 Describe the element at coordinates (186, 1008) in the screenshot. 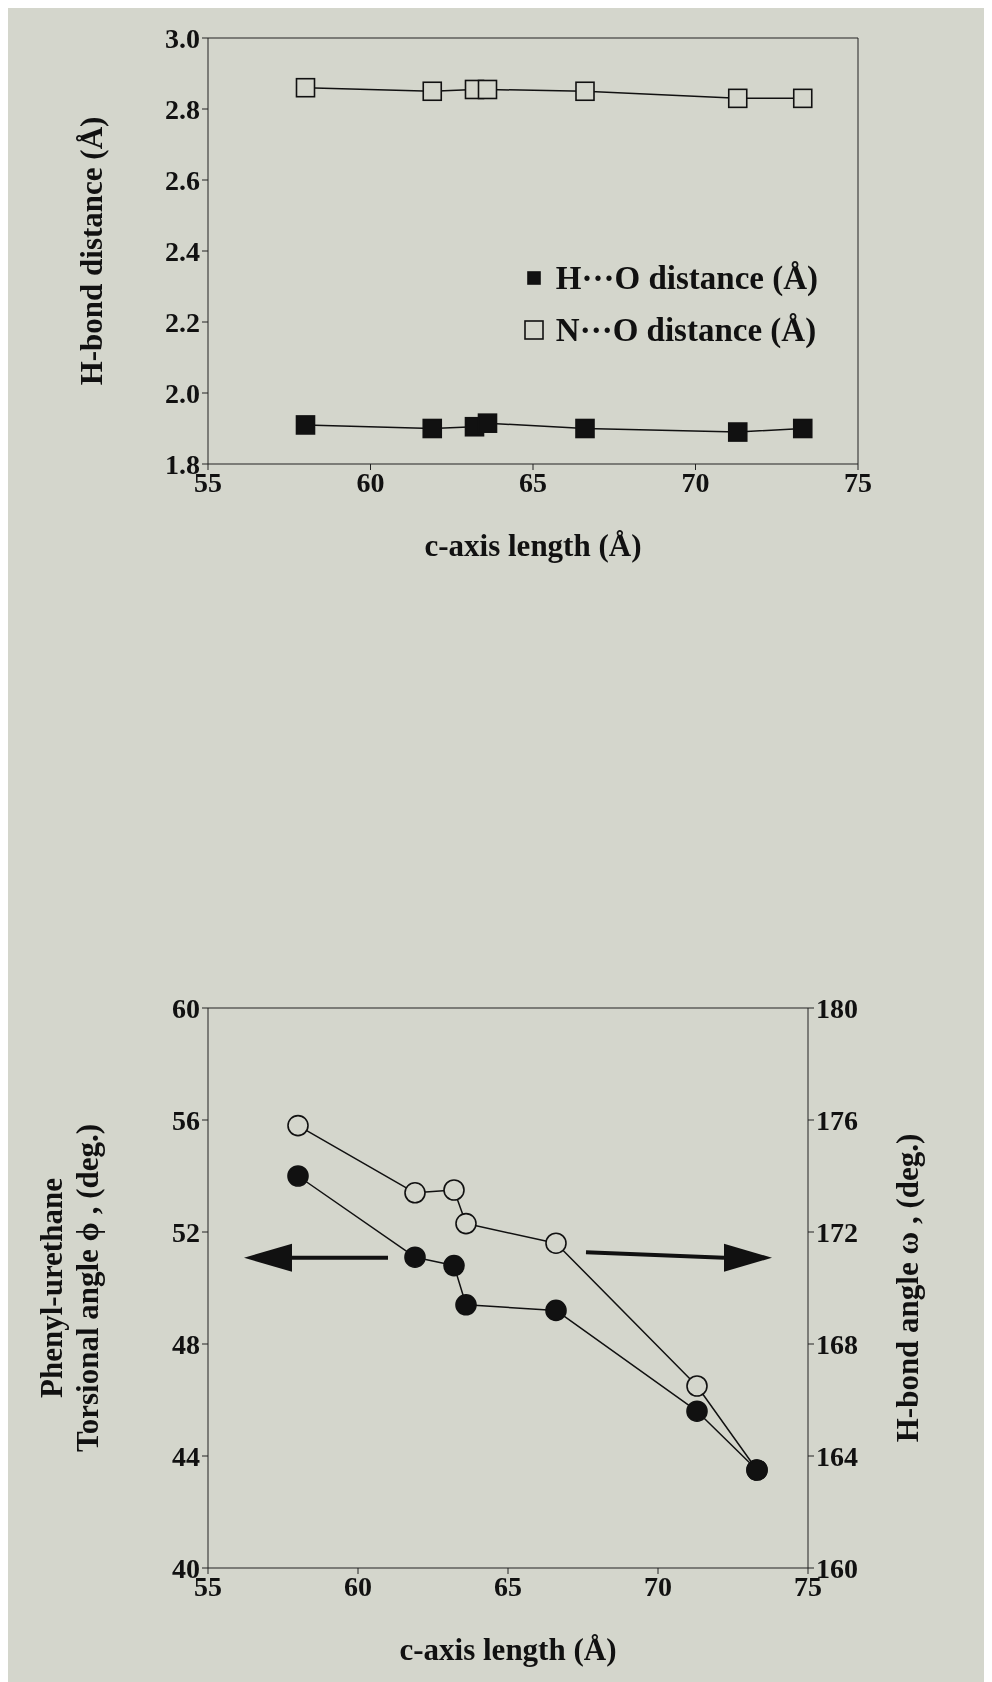

I see `y-tick-label: 60` at that location.